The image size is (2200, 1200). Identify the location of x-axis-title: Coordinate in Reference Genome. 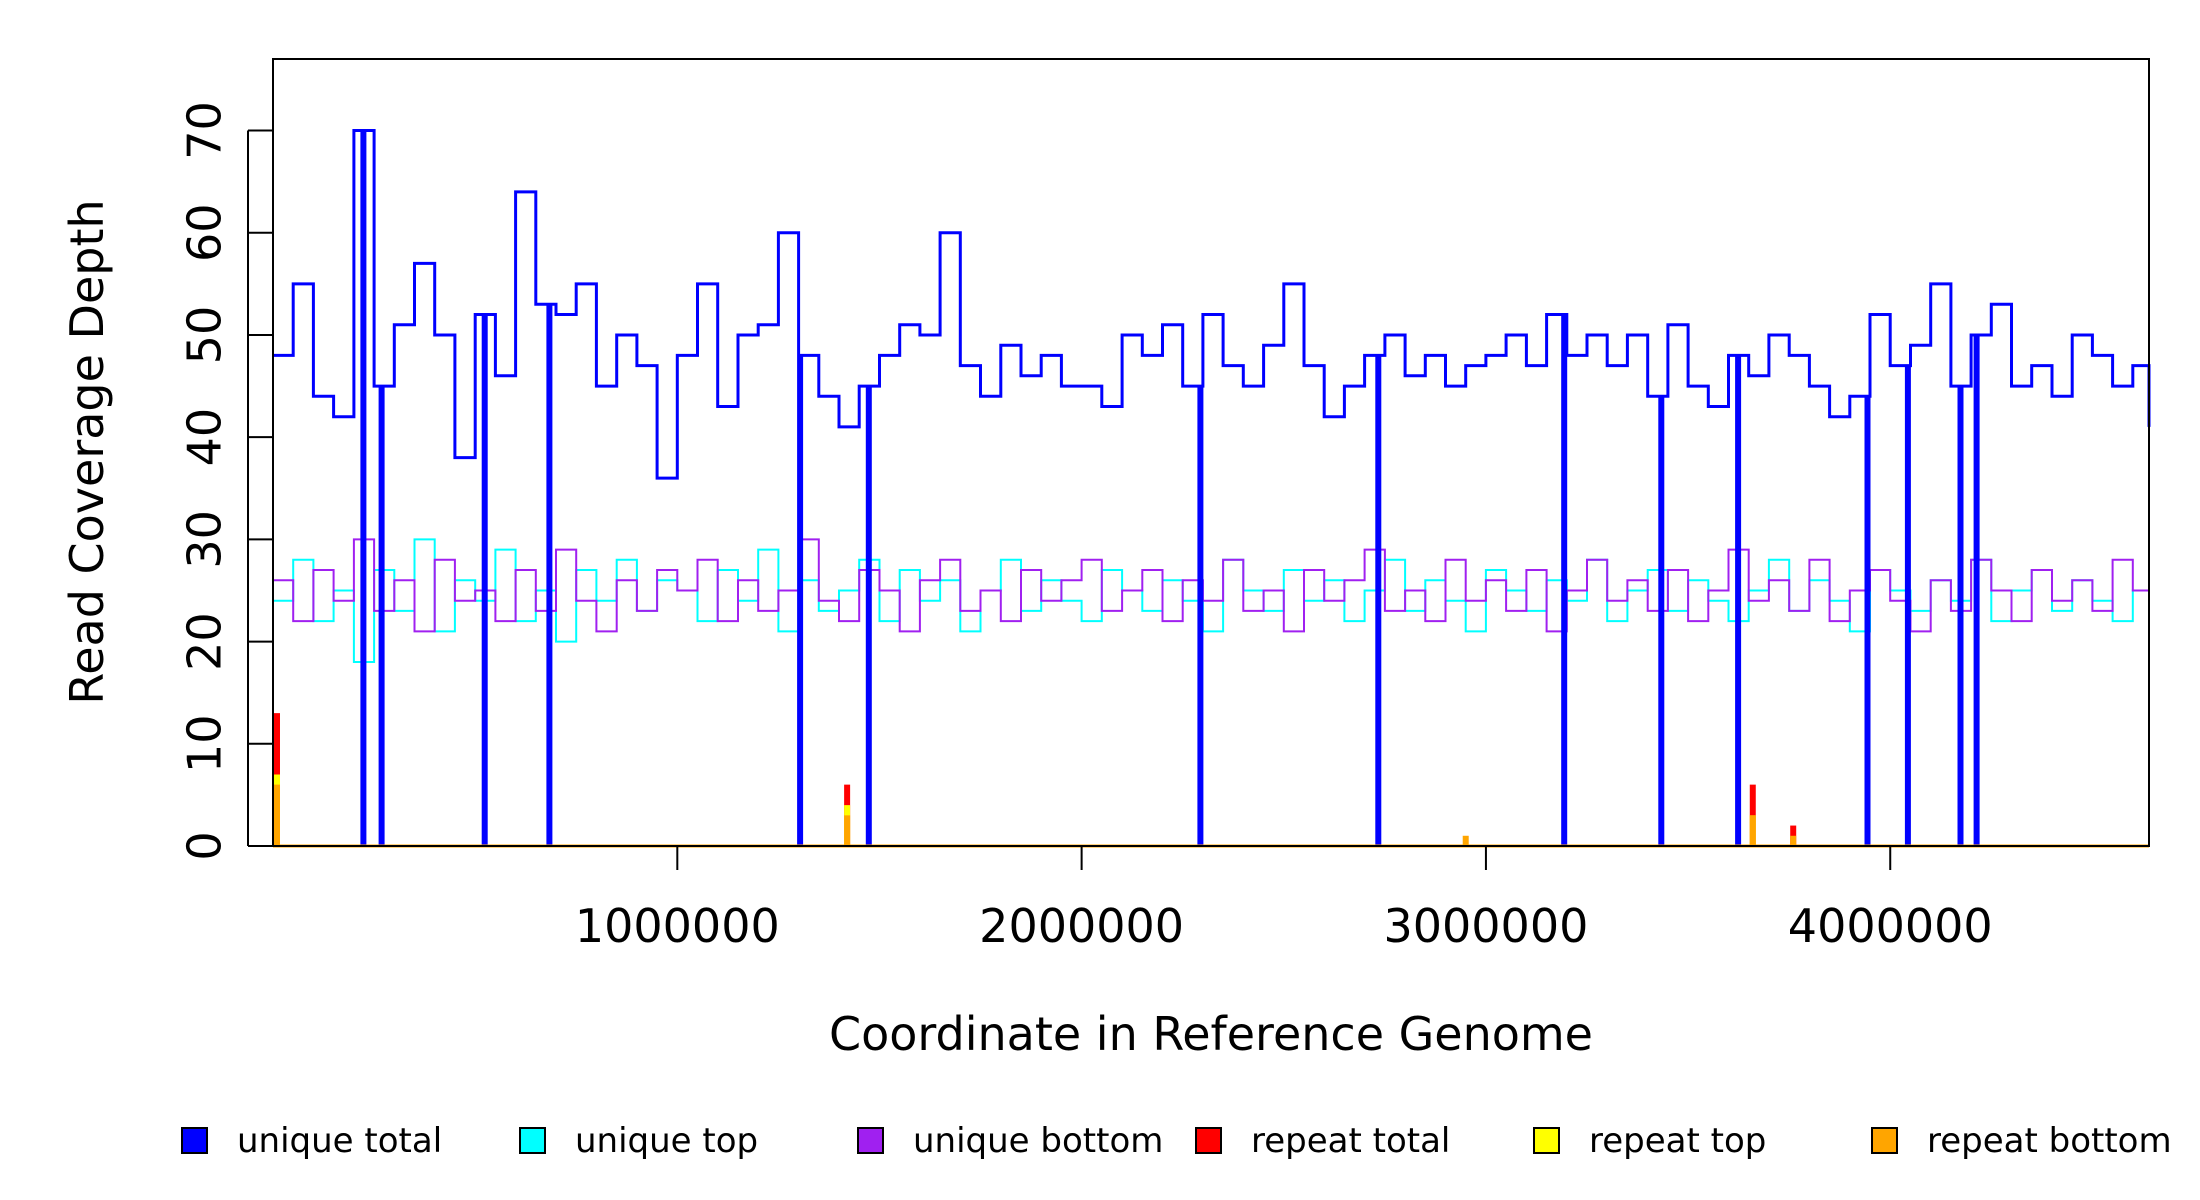
(1211, 1034).